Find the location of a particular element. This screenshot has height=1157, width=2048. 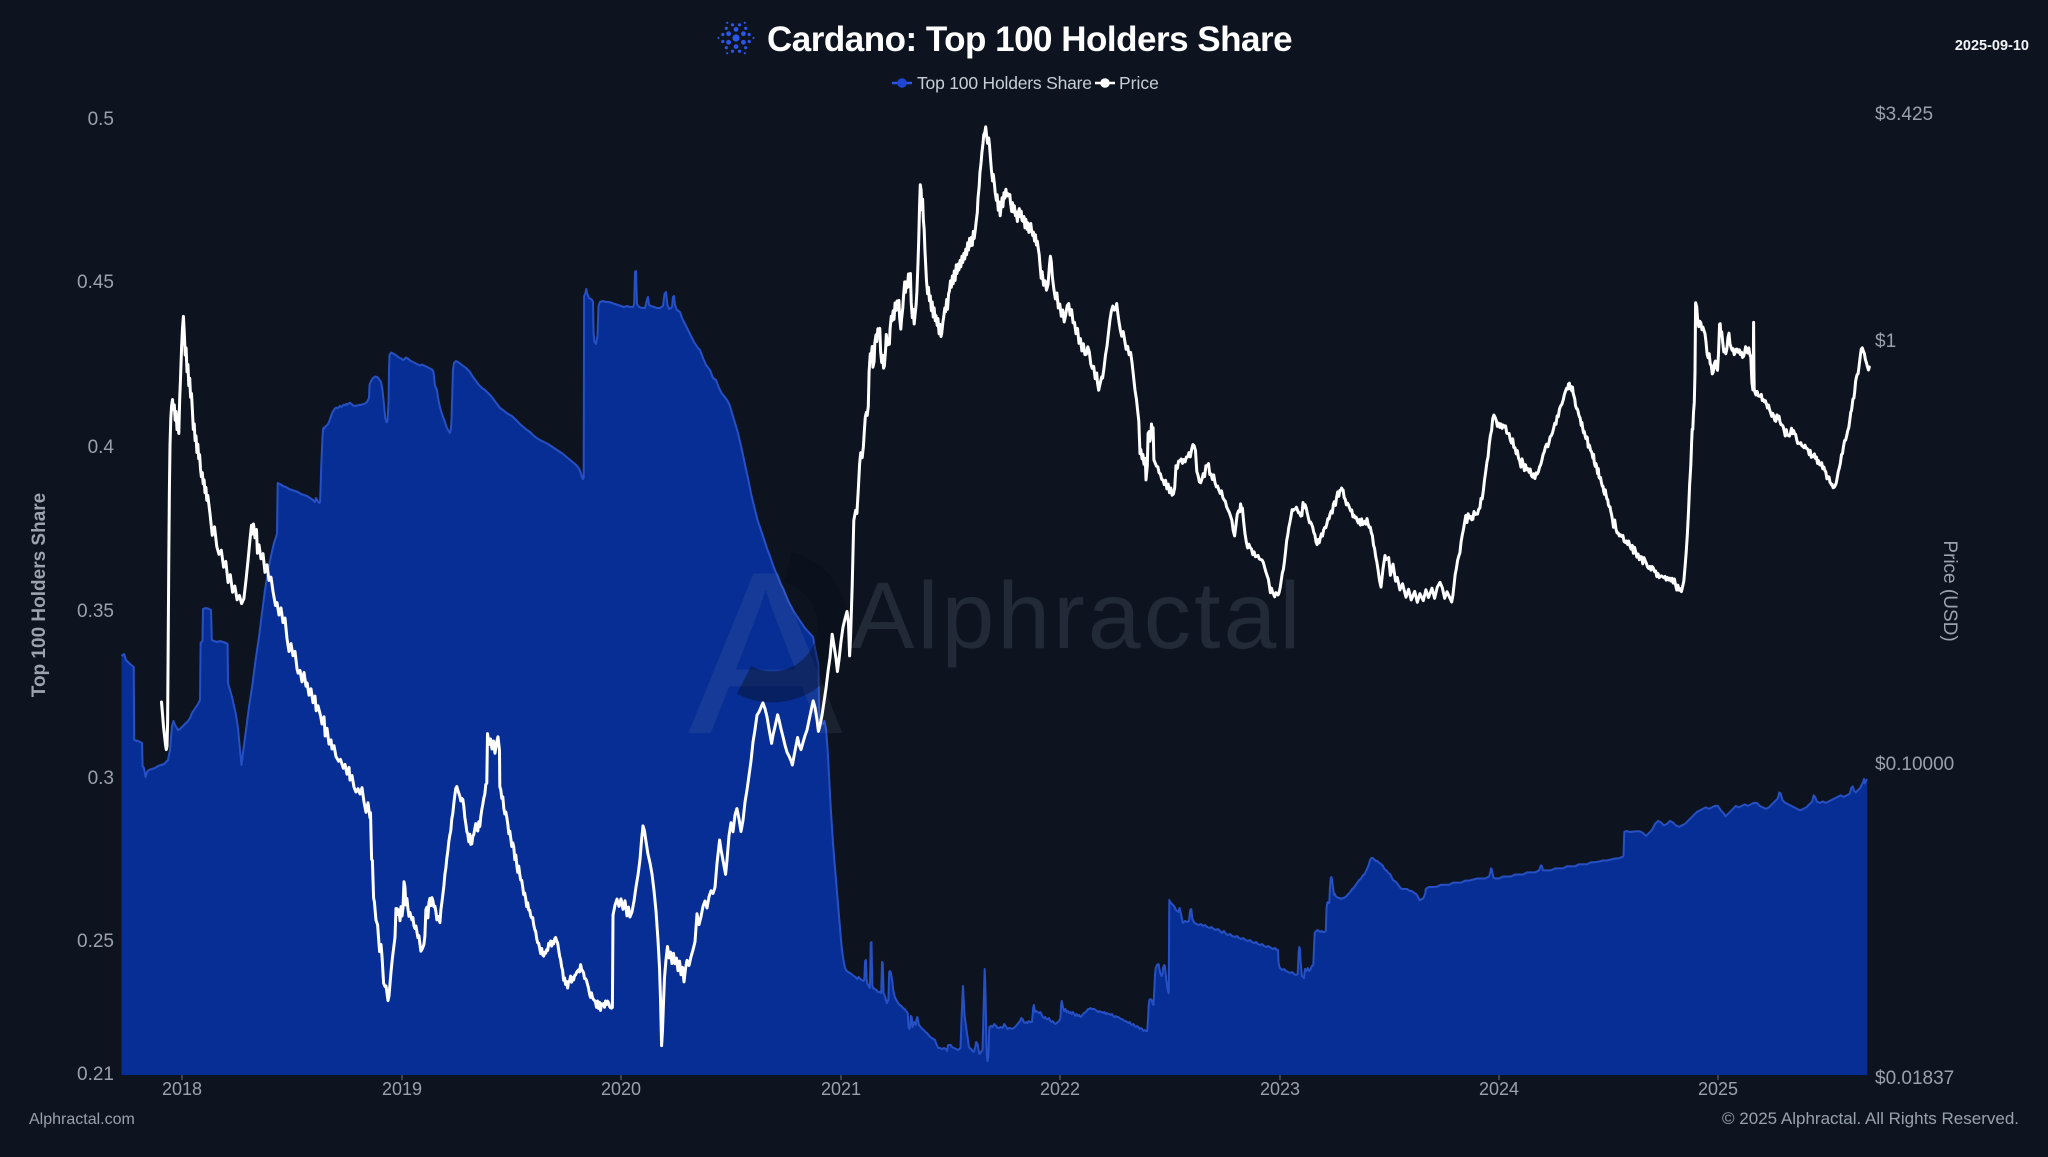

svg-text: $3.425 is located at coordinates (1904, 114).